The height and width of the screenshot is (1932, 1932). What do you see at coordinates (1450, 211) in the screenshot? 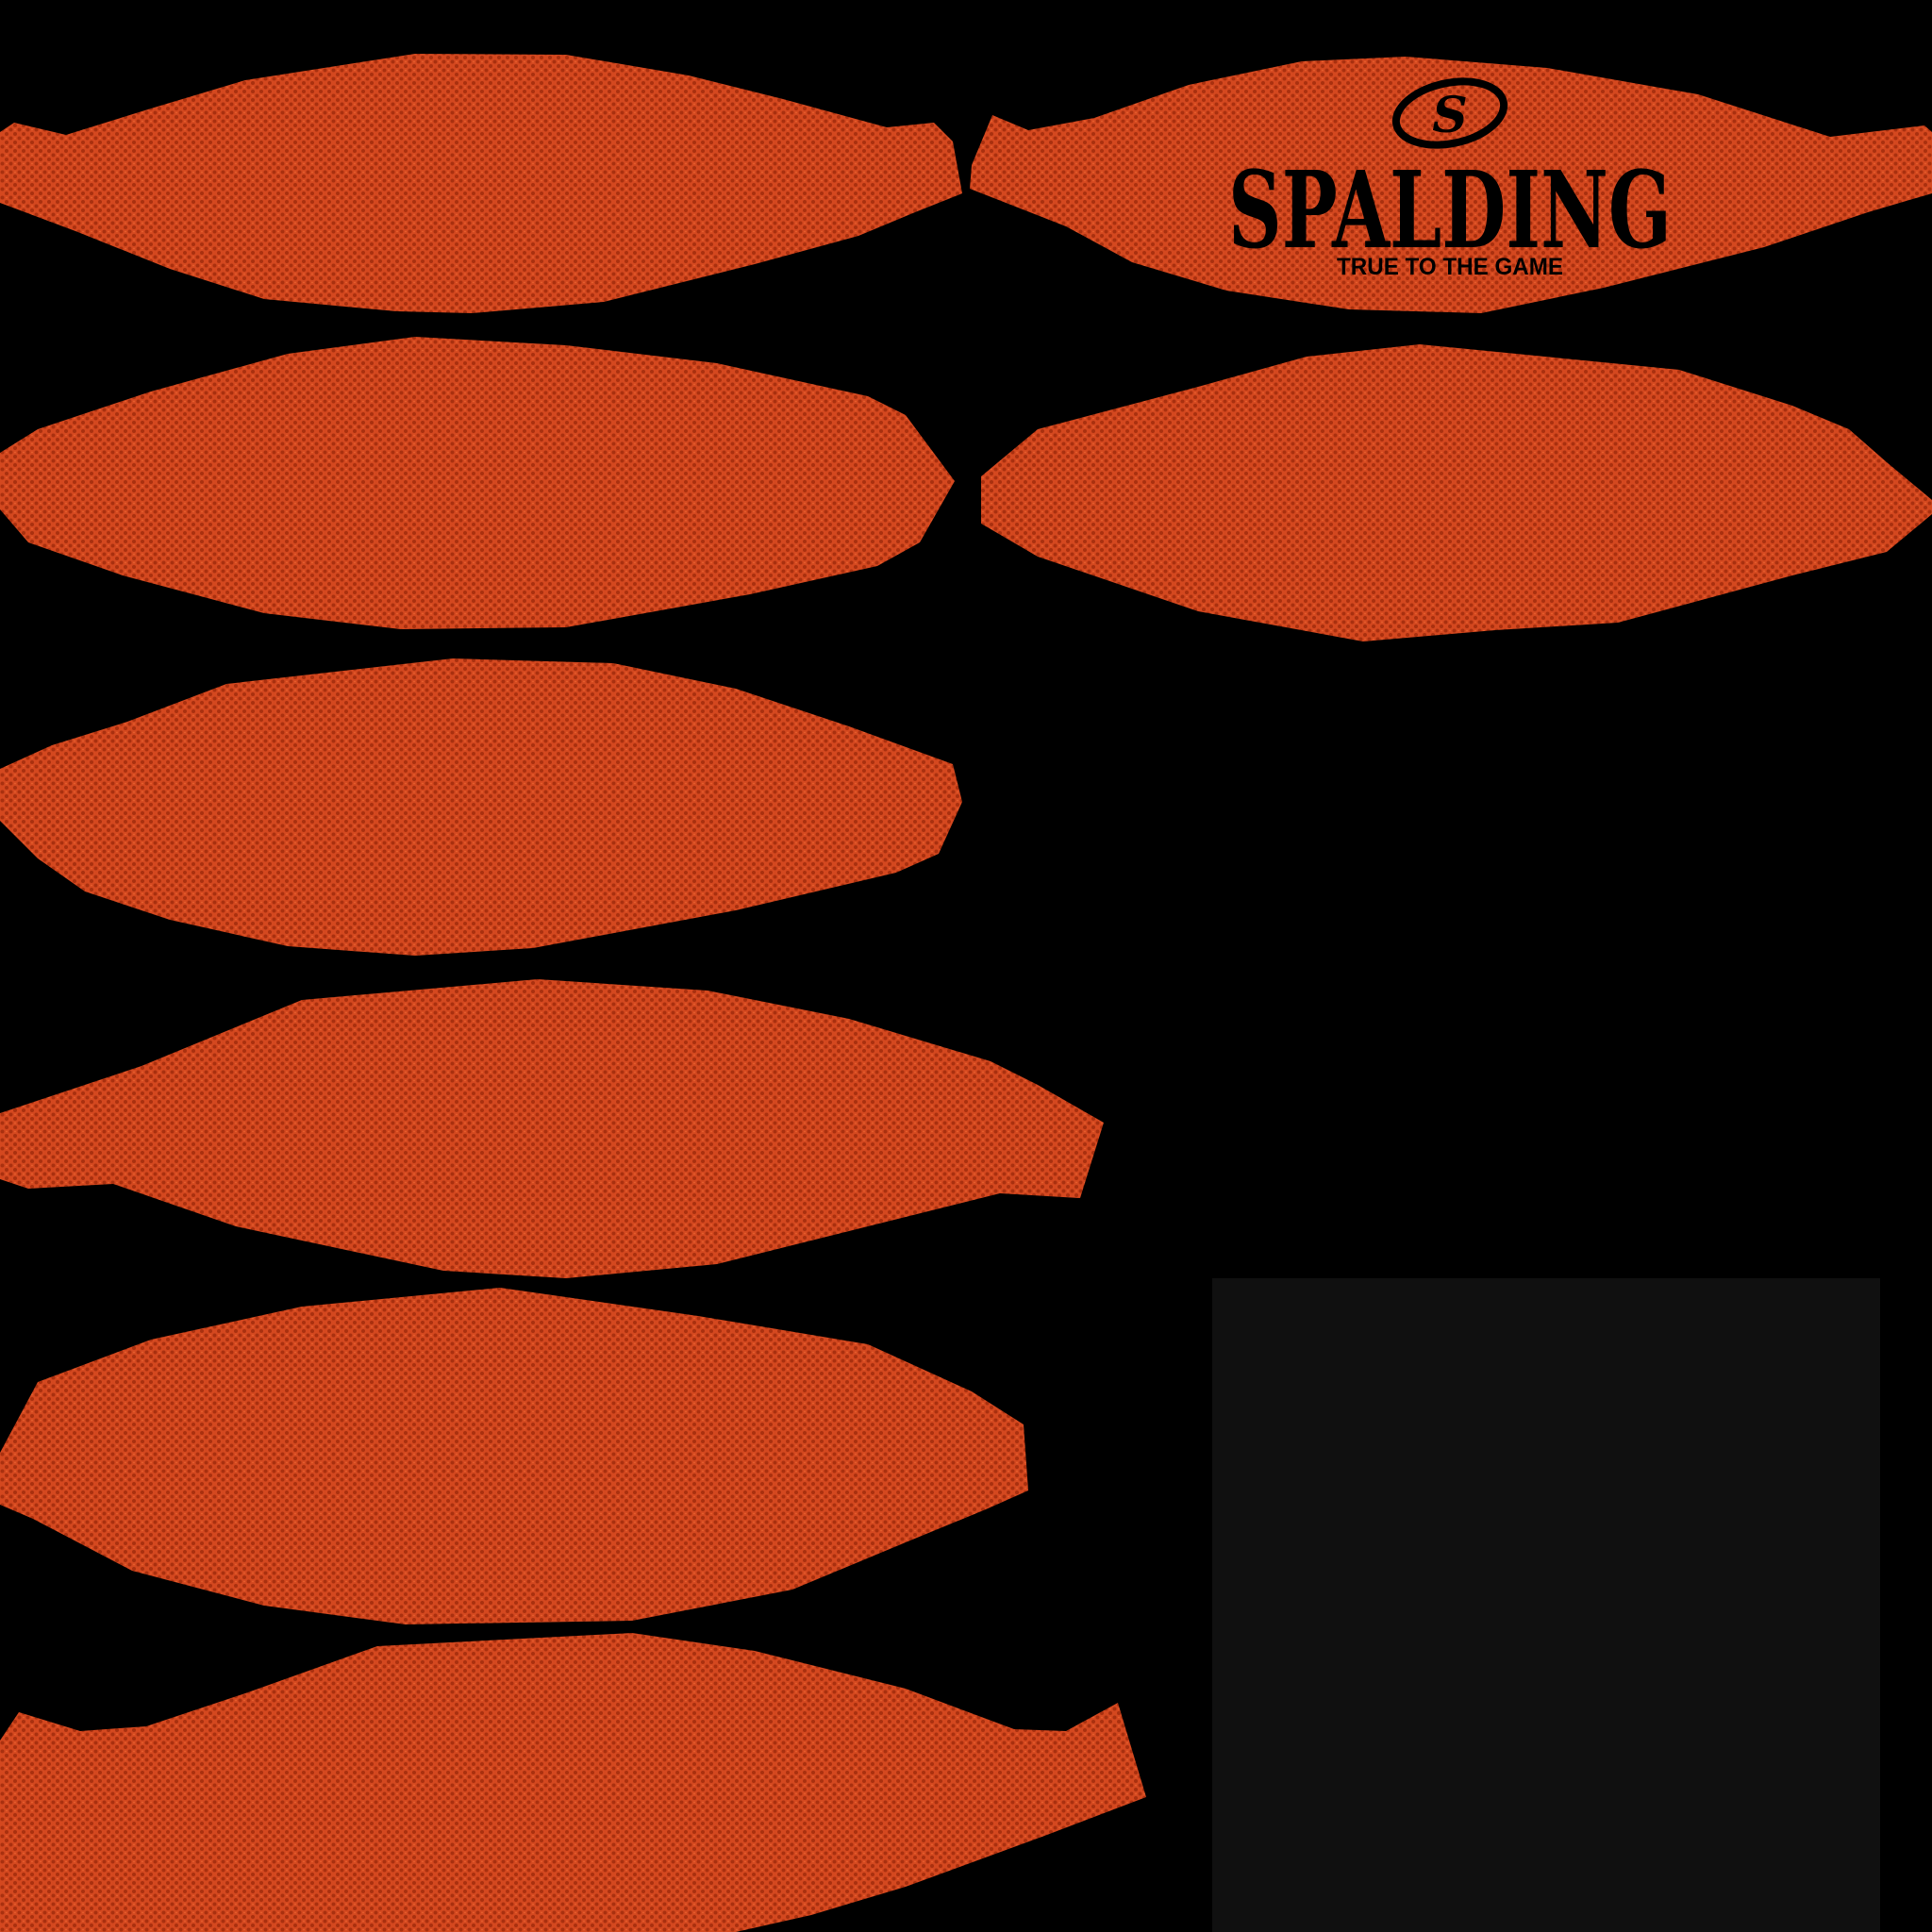
I see `brand-wordmark: SPALDING` at bounding box center [1450, 211].